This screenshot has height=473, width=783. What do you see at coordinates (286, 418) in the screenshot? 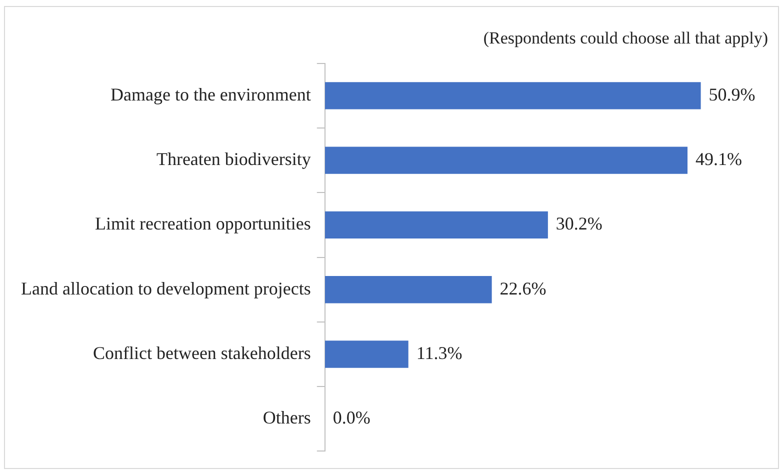
I see `y-tick-label: Others` at bounding box center [286, 418].